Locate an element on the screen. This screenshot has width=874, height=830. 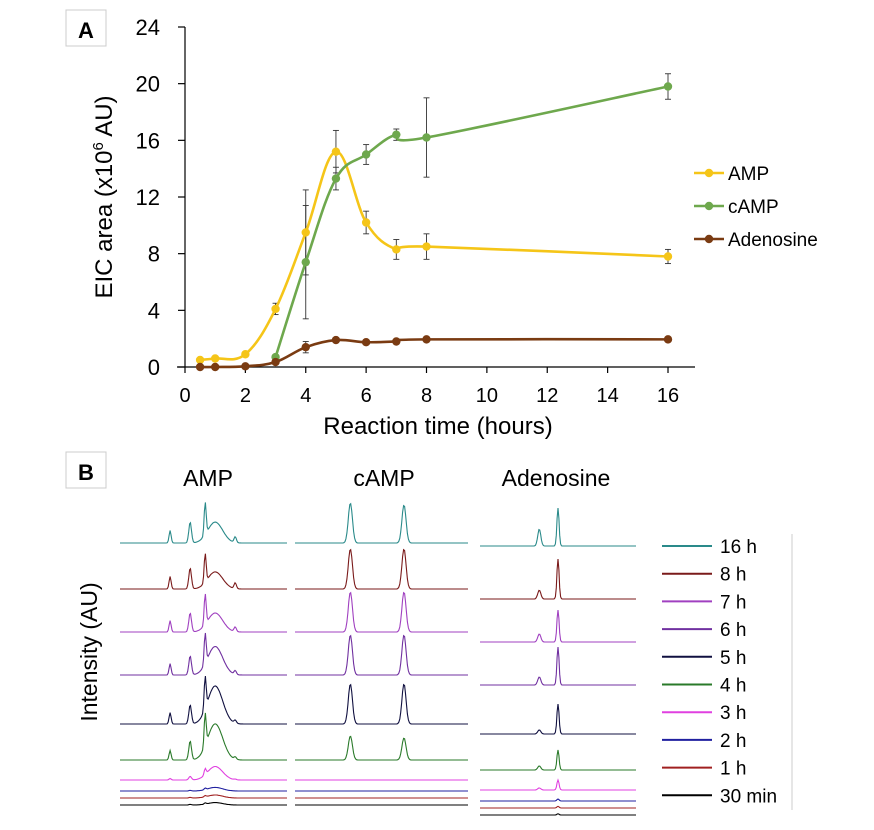
y-tick-label: 12 is located at coordinates (148, 197).